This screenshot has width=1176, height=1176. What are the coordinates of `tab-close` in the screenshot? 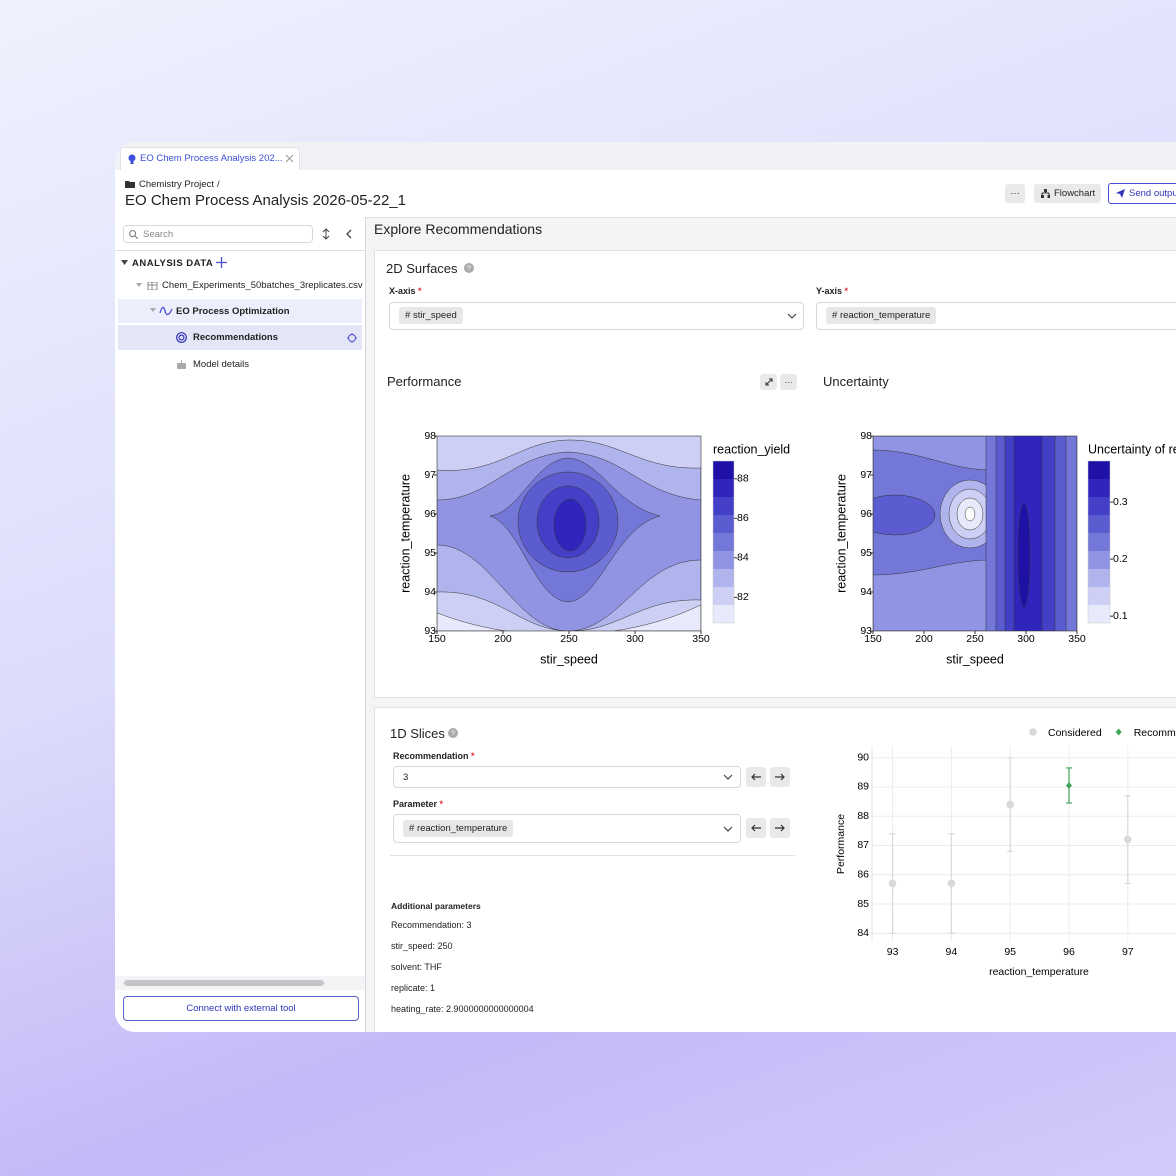 It's located at (289, 158).